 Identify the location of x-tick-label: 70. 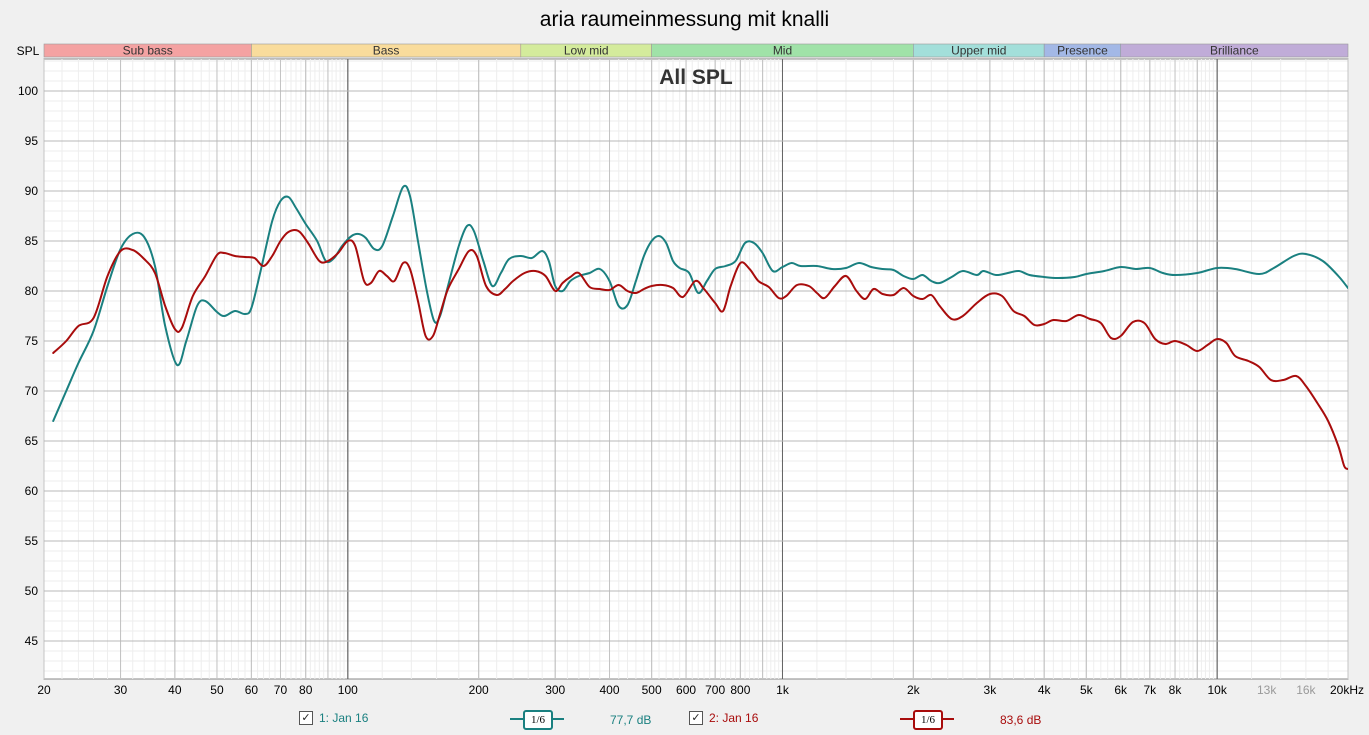
(281, 690).